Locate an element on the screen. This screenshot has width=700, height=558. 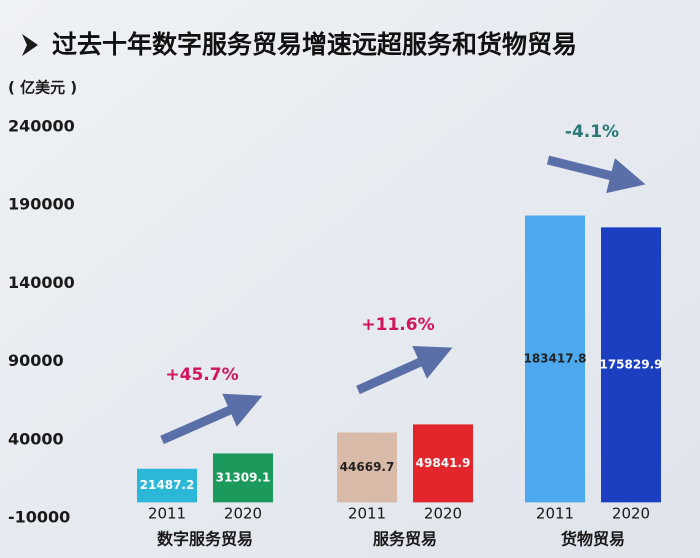
growth-annotation: +45.7% is located at coordinates (201, 375).